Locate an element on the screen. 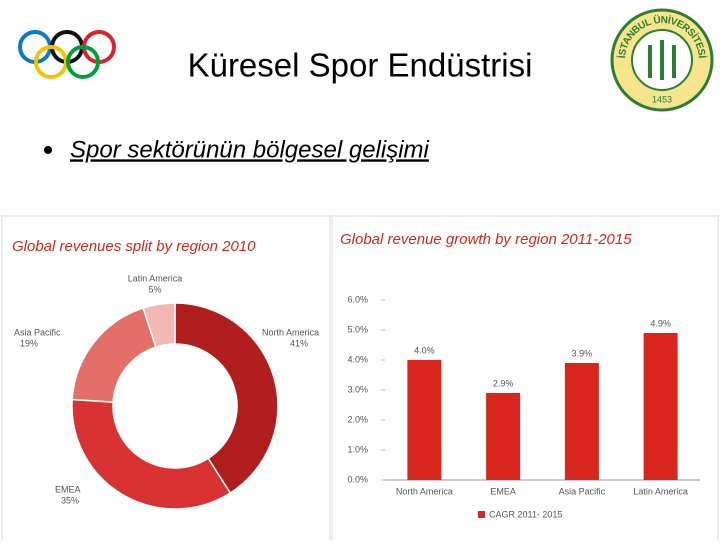  slice-label: Asia Pacific is located at coordinates (37, 332).